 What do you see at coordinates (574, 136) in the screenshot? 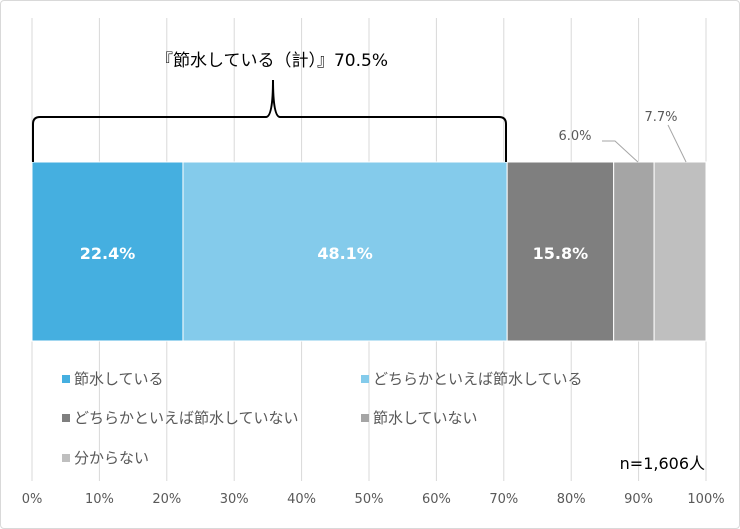
I see `data-label: 6.0%` at bounding box center [574, 136].